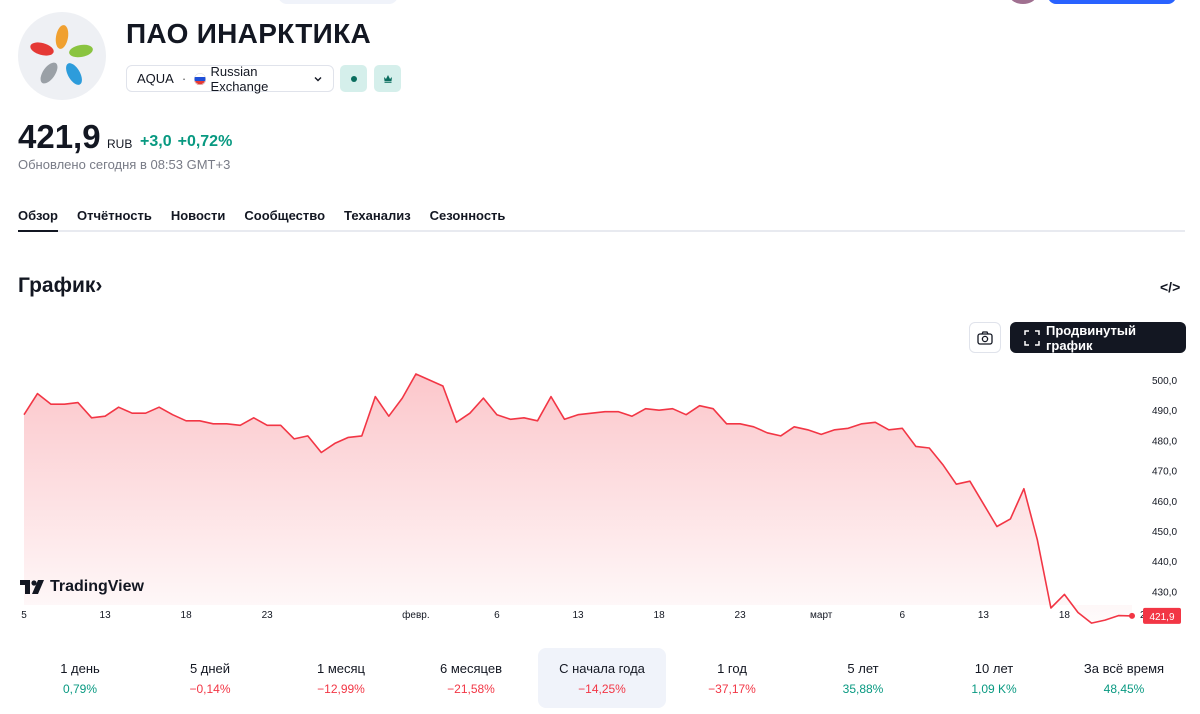 The image size is (1200, 714). I want to click on period-label: 1 день, so click(80, 668).